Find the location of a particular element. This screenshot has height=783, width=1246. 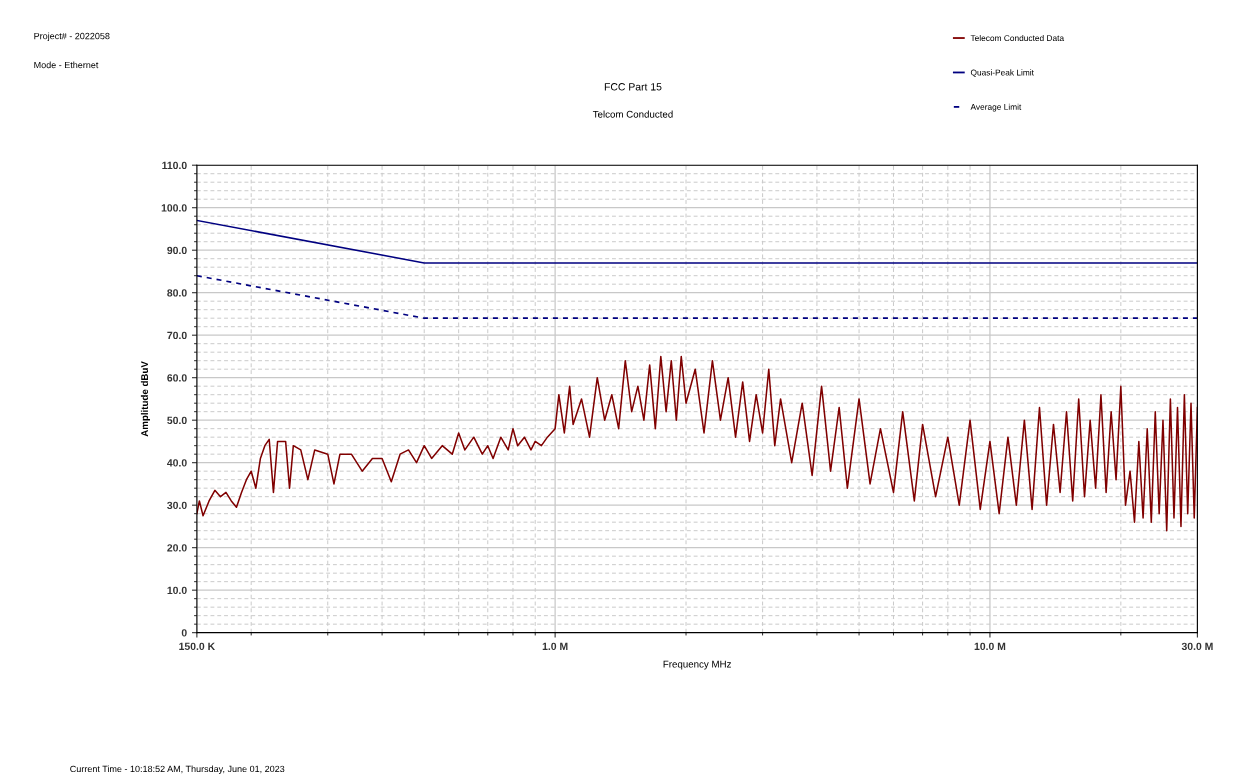

y-tick-label: 50.0 is located at coordinates (177, 420).